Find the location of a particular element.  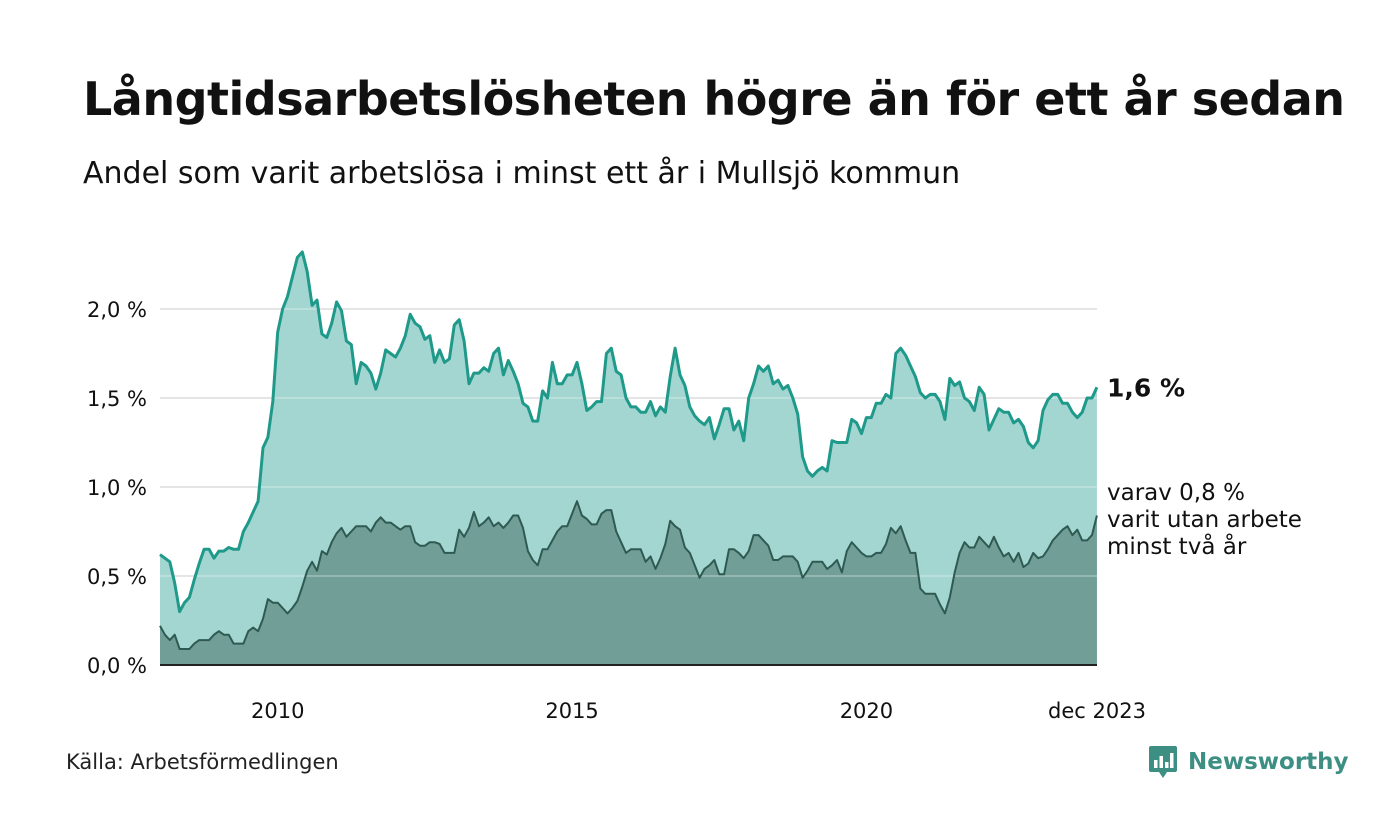

y-tick-label: 1,5 % is located at coordinates (117, 399).